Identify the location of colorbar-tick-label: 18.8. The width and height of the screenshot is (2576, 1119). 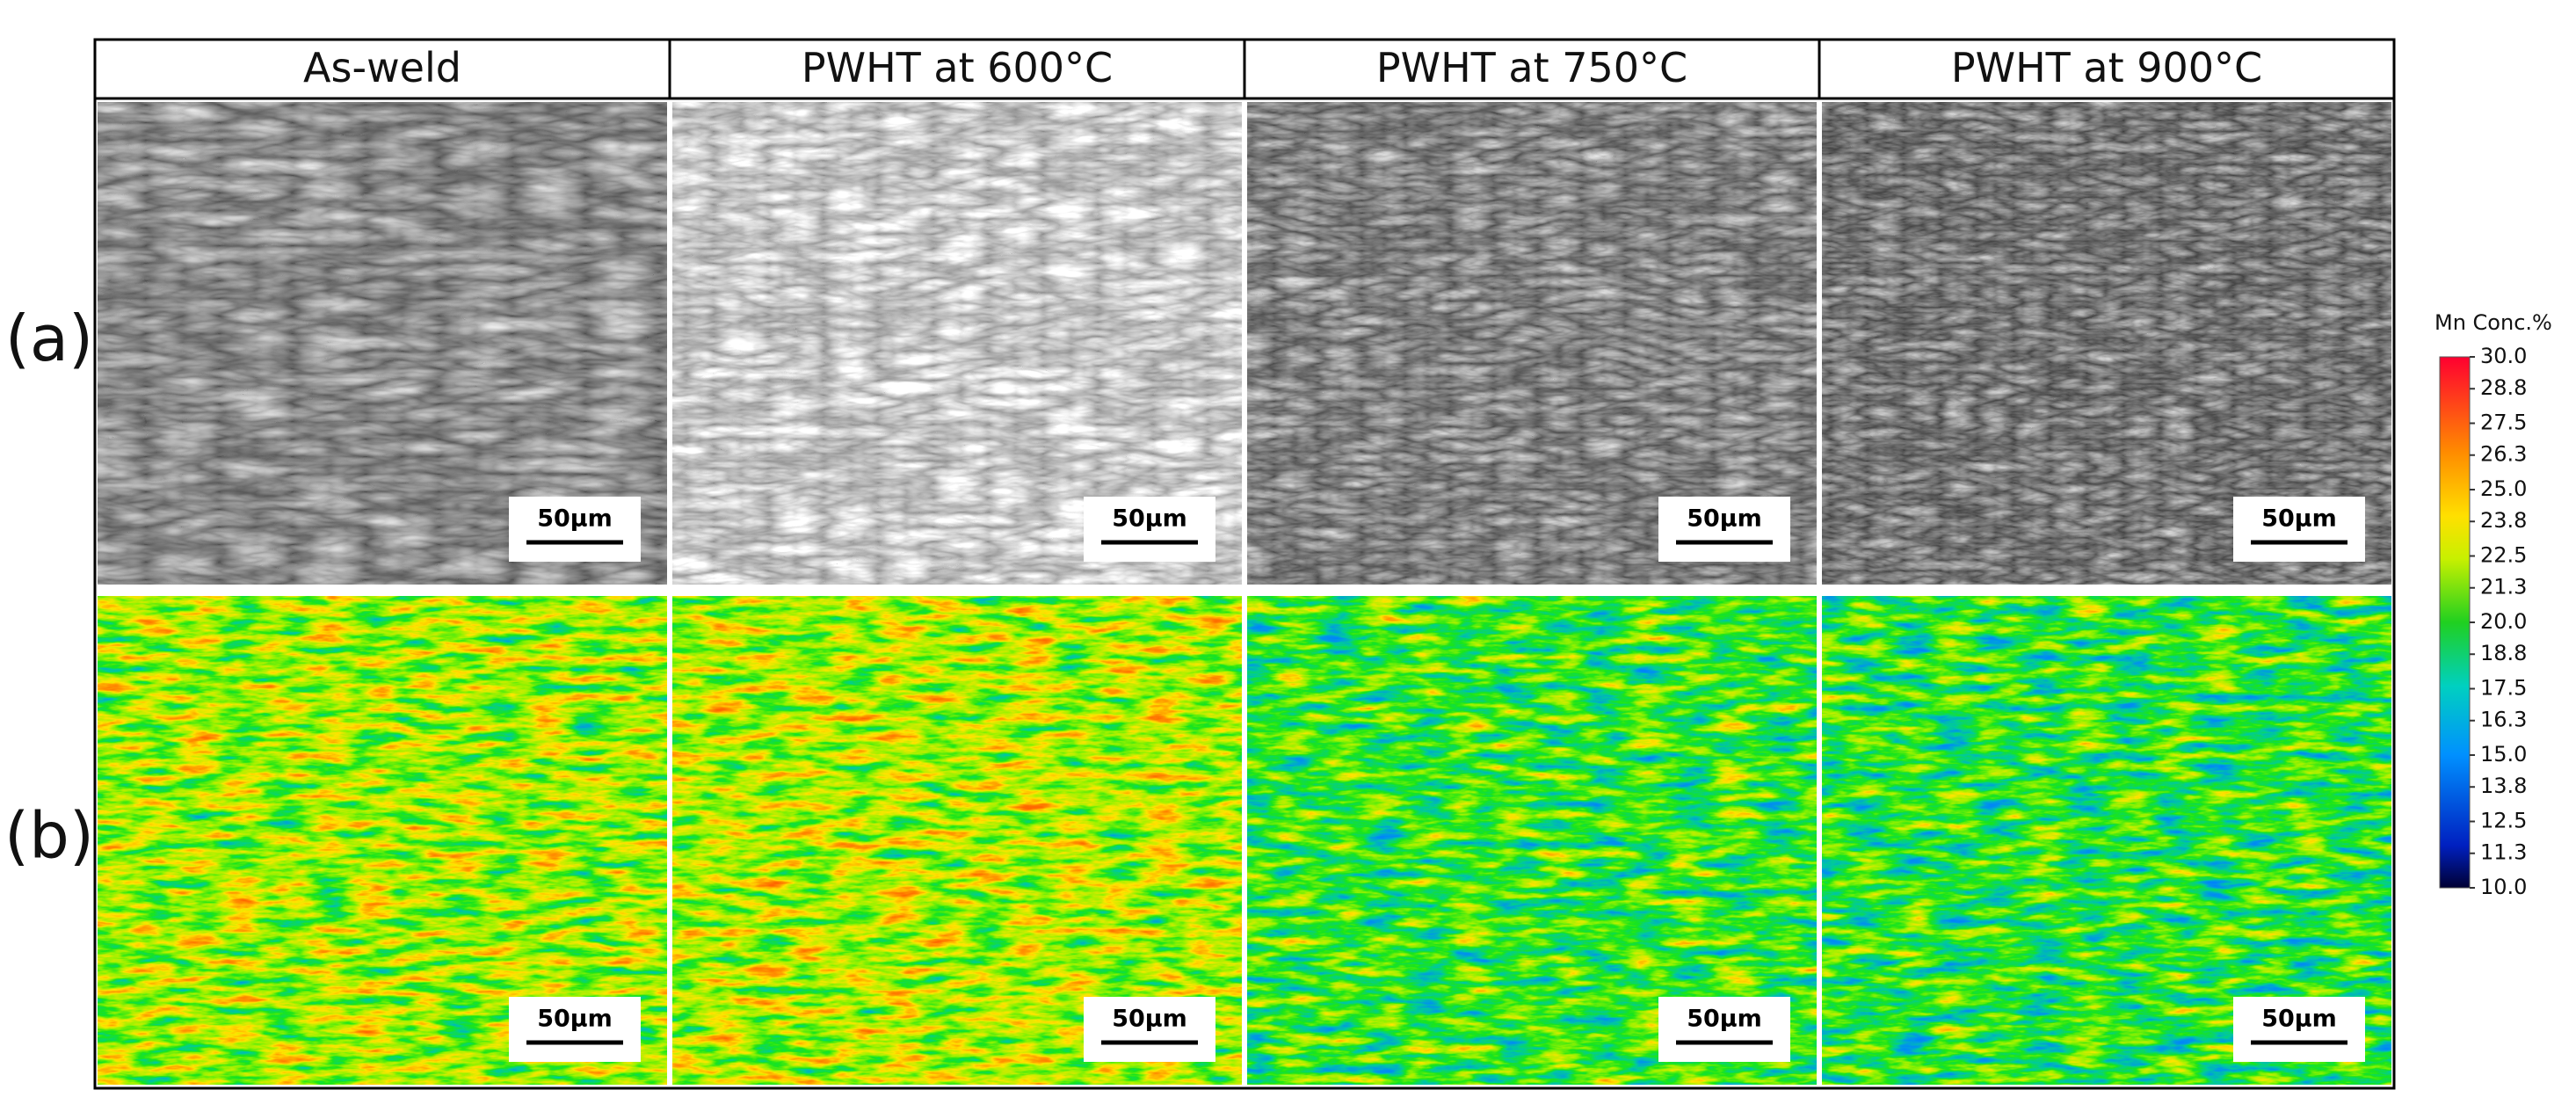
(2503, 653).